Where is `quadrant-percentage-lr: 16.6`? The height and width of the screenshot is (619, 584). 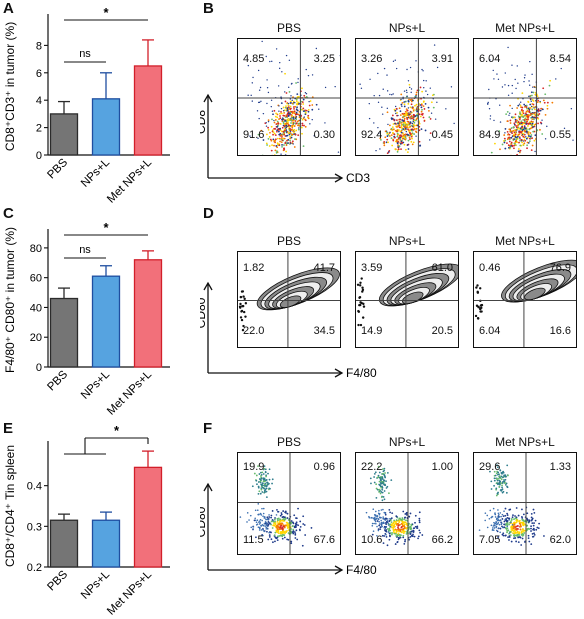 quadrant-percentage-lr: 16.6 is located at coordinates (560, 331).